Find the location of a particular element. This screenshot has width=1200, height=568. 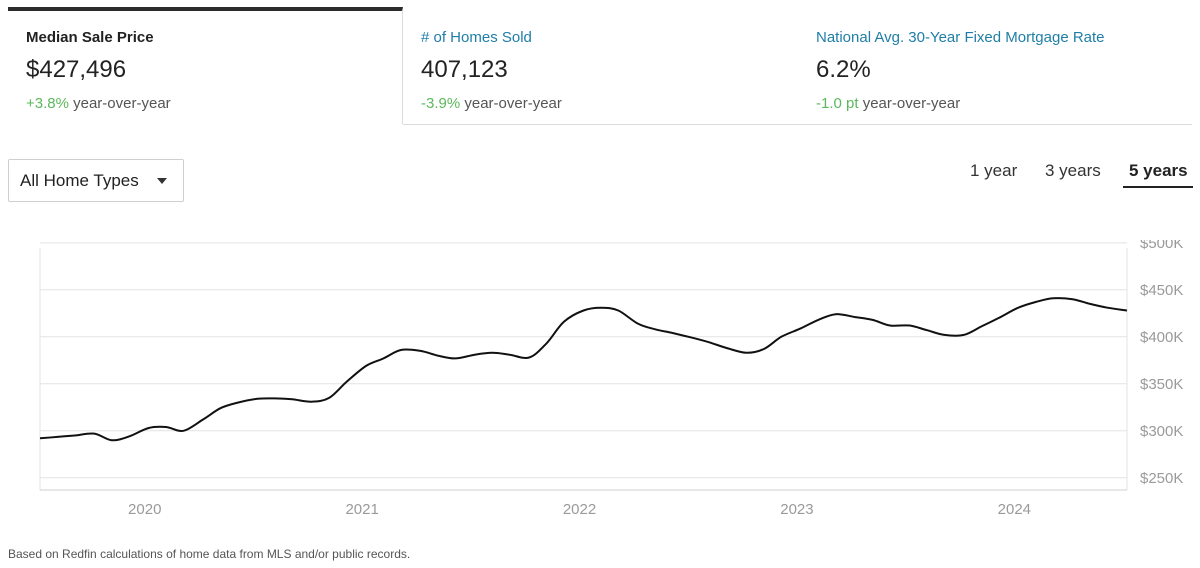

tab-title: # of Homes Sold is located at coordinates (476, 37).